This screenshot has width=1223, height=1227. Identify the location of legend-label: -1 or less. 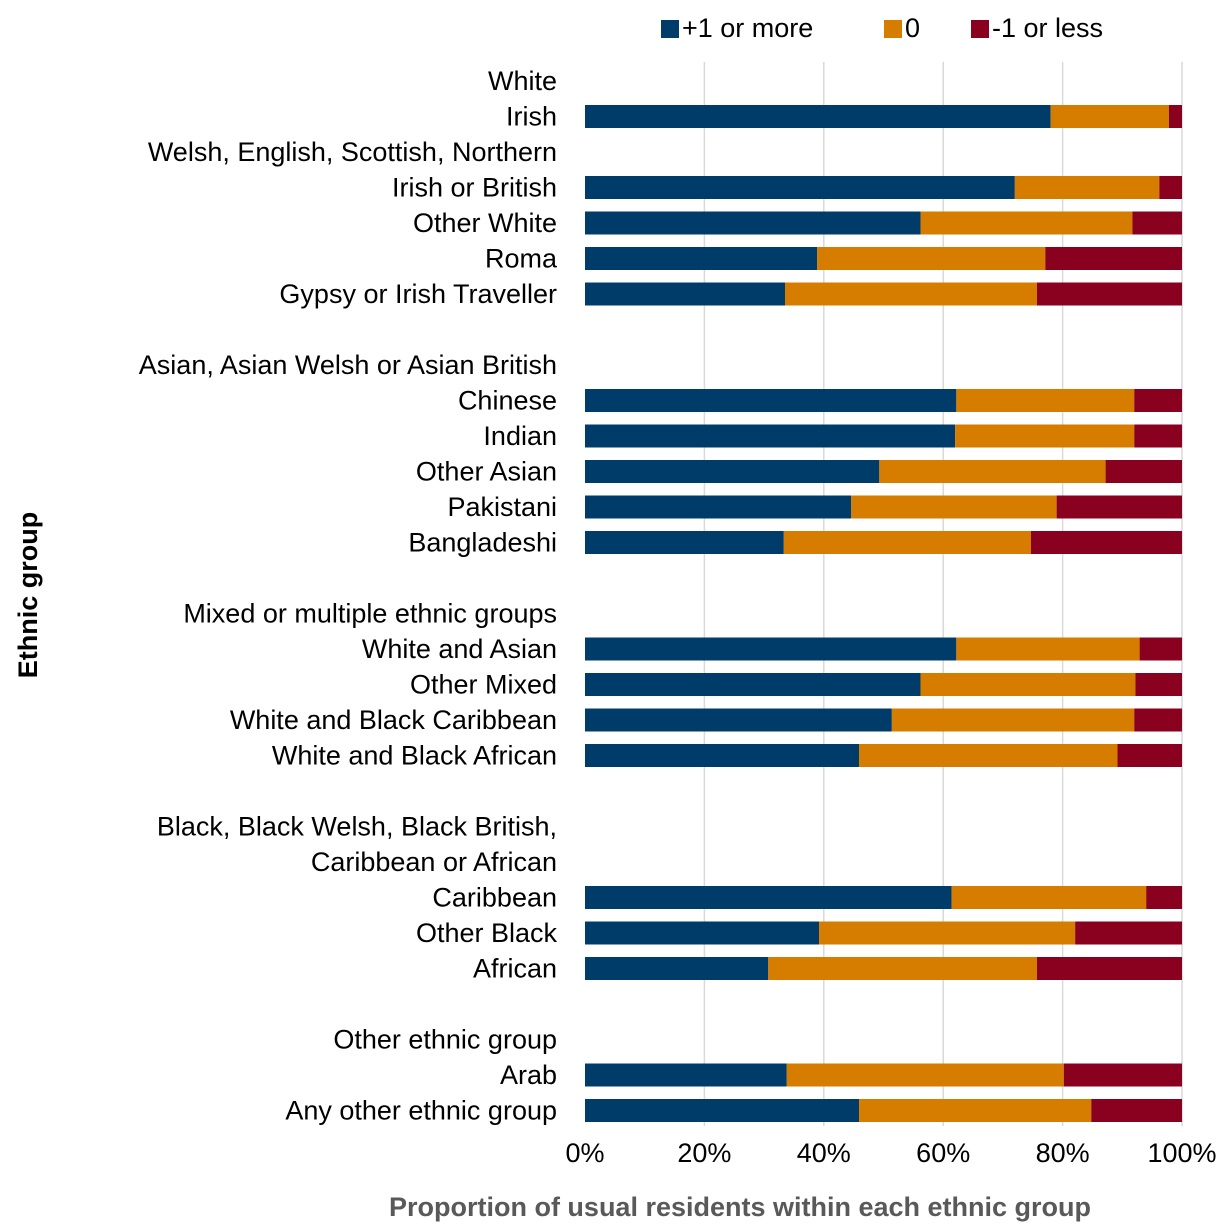
(1047, 28).